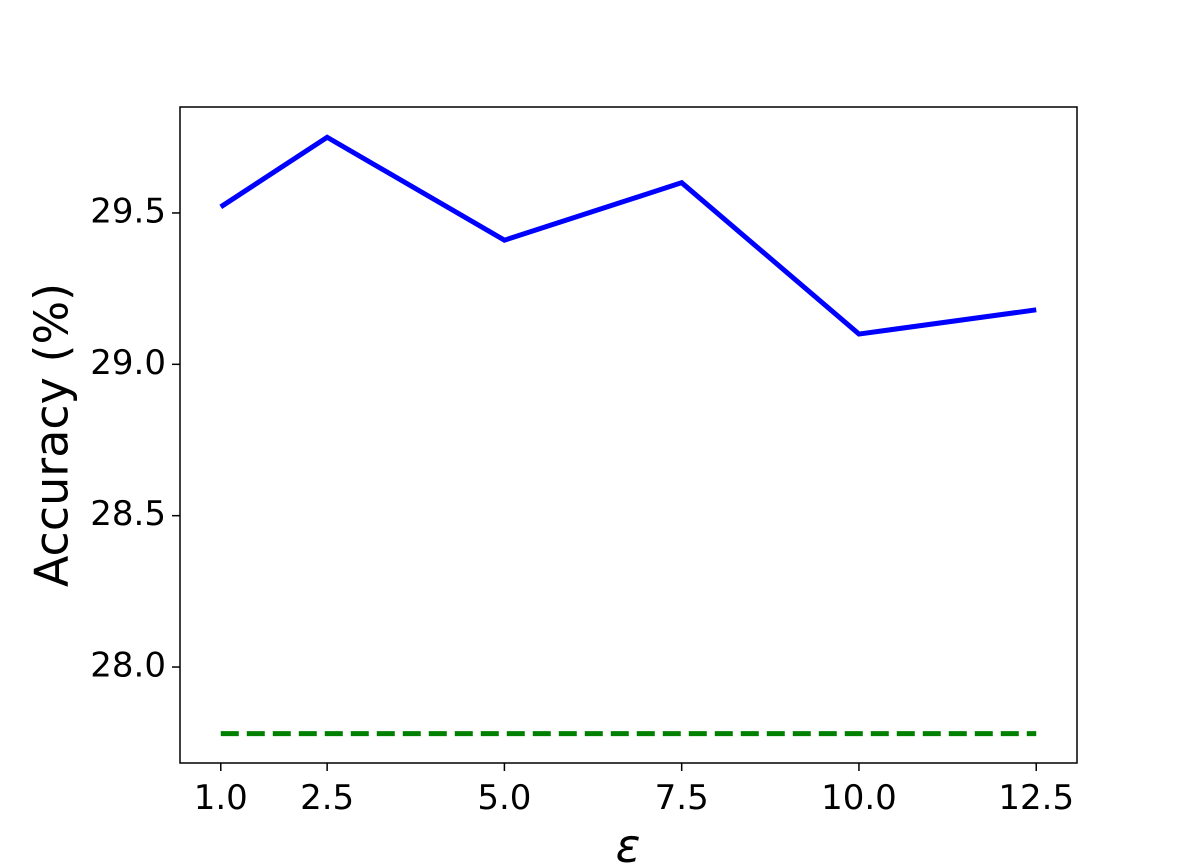 This screenshot has width=1196, height=867. I want to click on x-tick-label: 2.5, so click(327, 798).